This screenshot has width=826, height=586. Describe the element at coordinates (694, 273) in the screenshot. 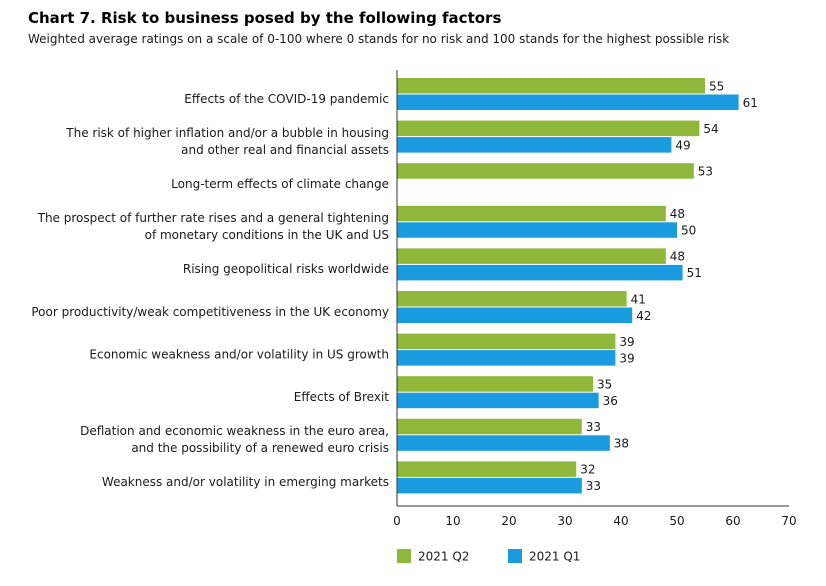

I see `data-label: 51` at that location.